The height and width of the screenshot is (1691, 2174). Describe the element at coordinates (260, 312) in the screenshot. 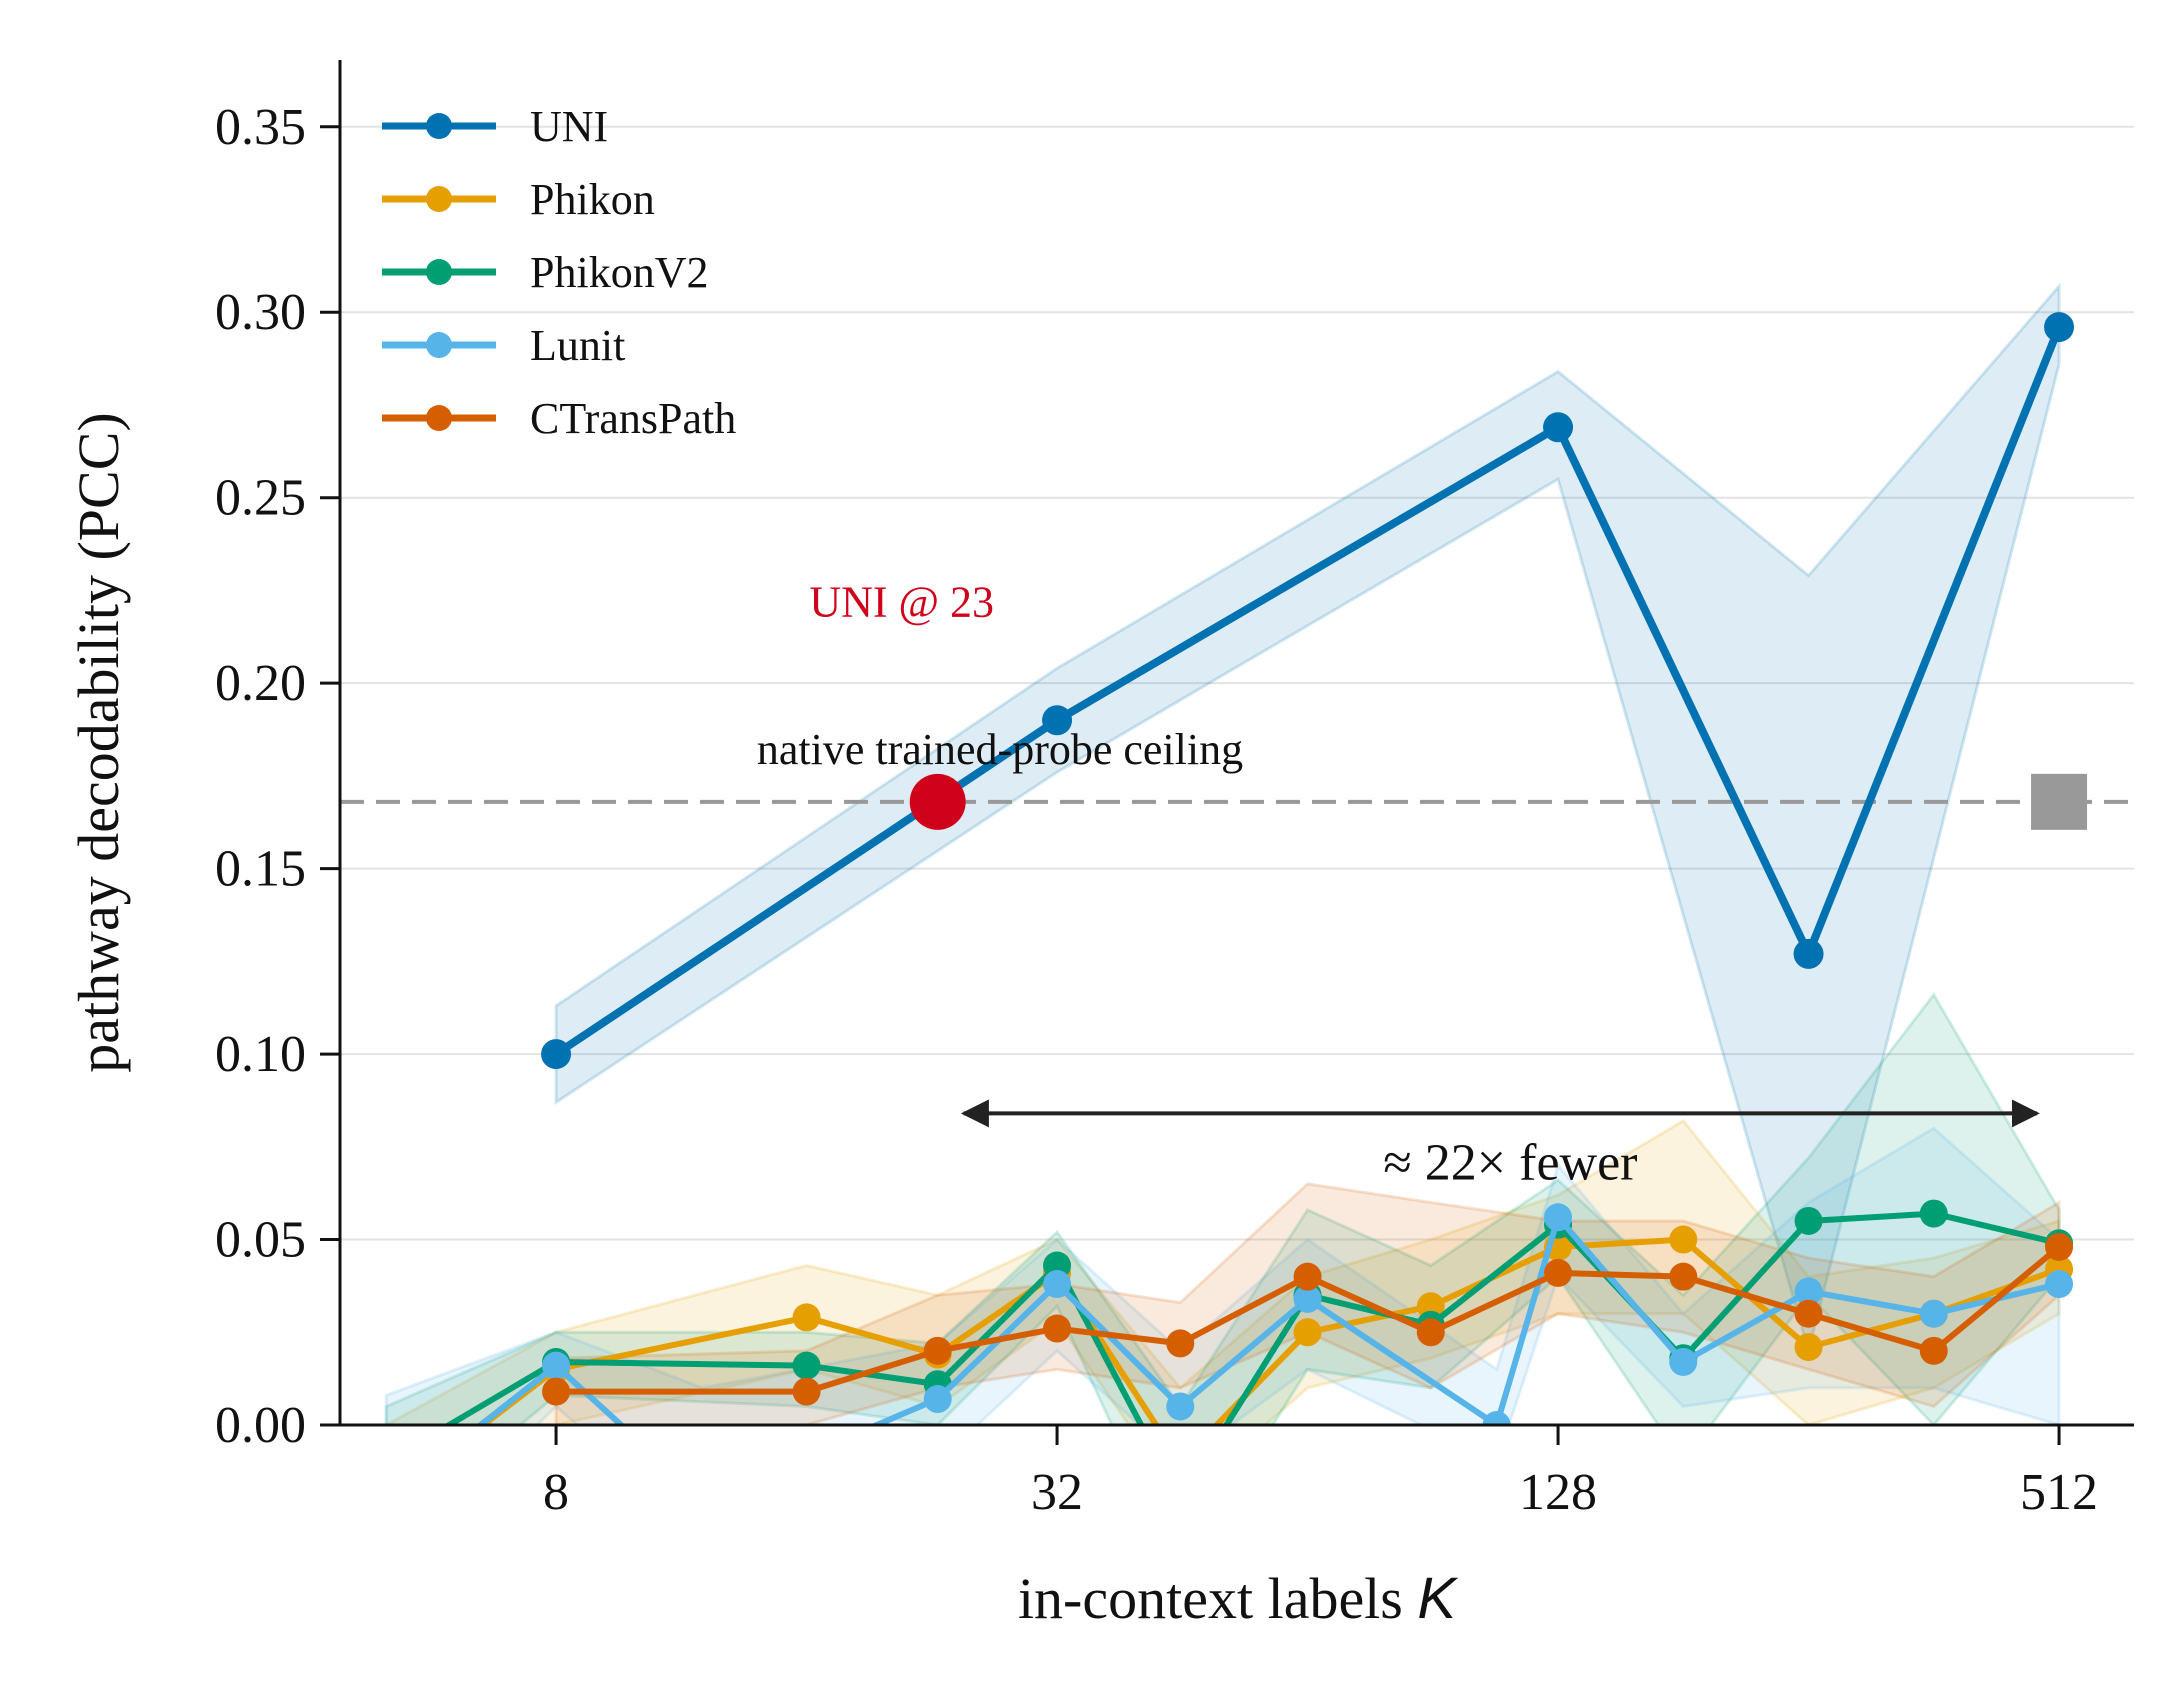

I see `y-tick-label: 0.30` at that location.